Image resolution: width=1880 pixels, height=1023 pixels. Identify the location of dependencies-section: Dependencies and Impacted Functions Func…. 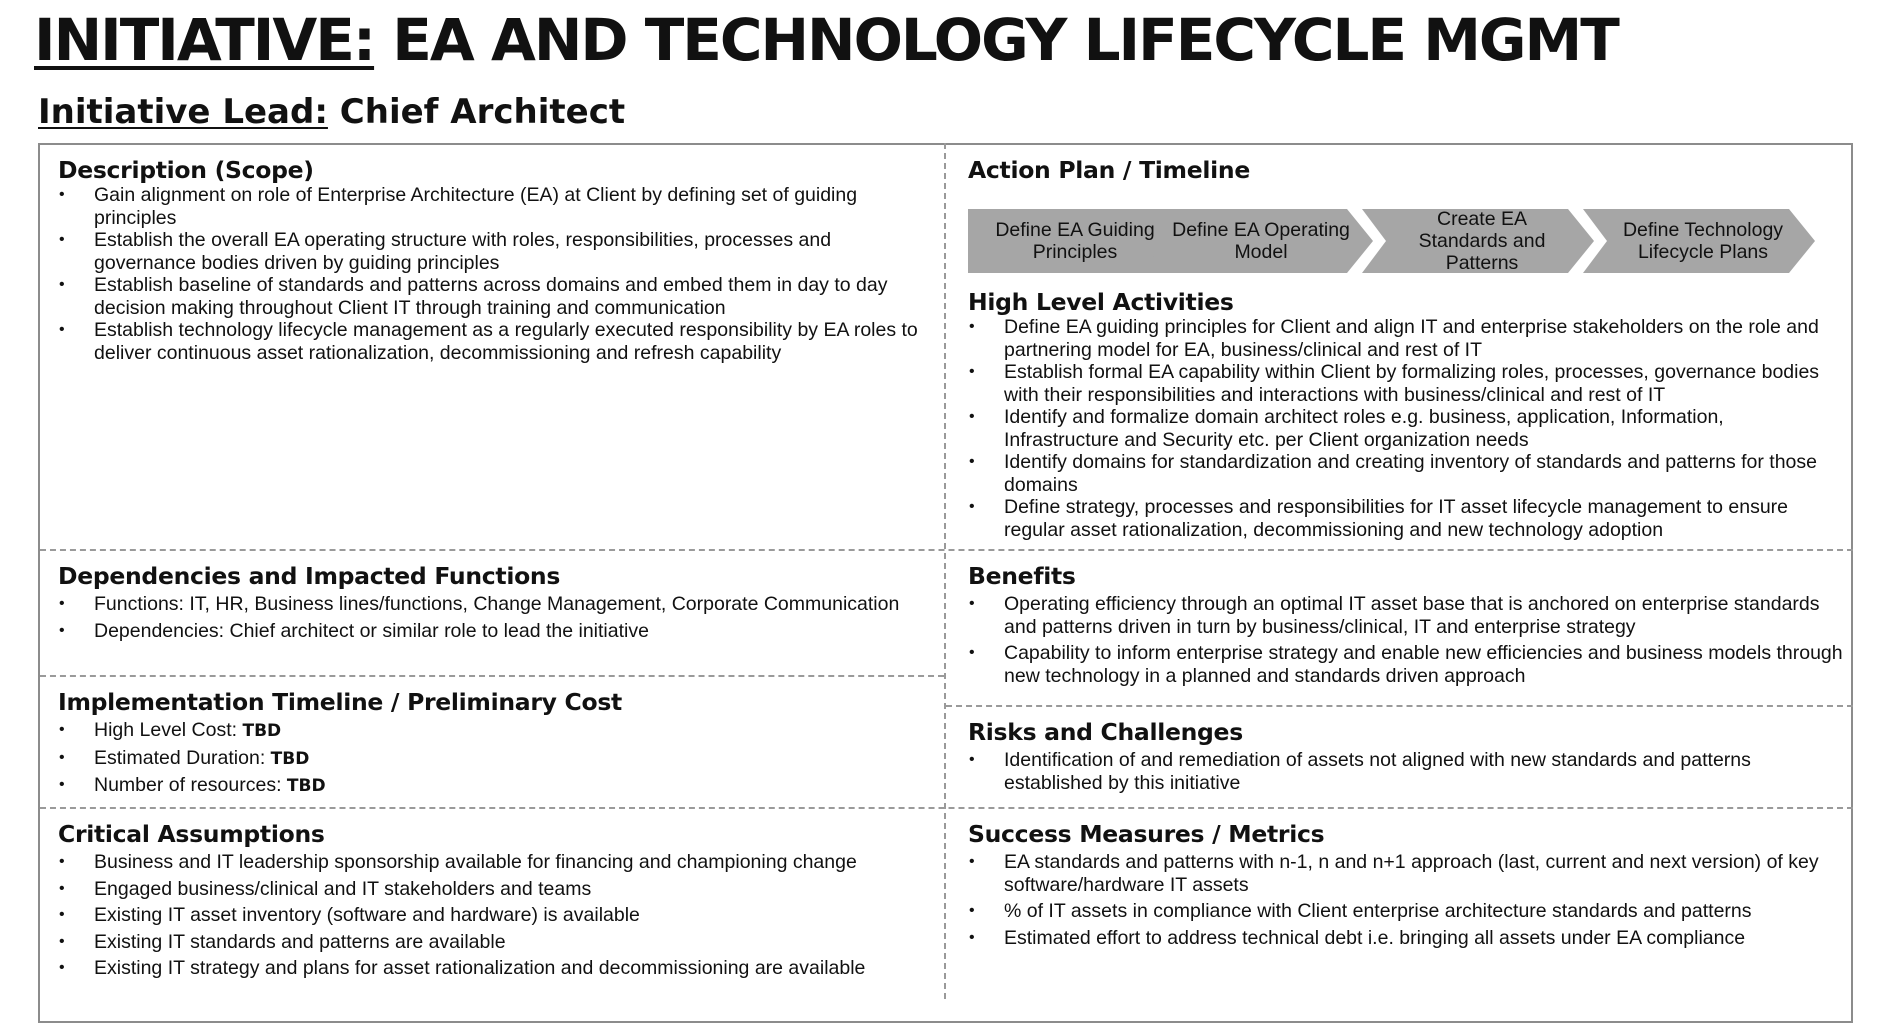
(493, 604).